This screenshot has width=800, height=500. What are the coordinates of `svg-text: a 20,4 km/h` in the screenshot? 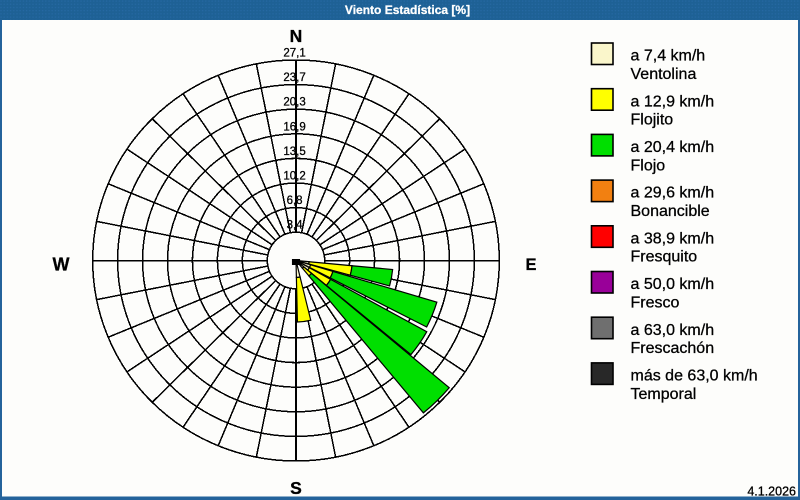 It's located at (673, 147).